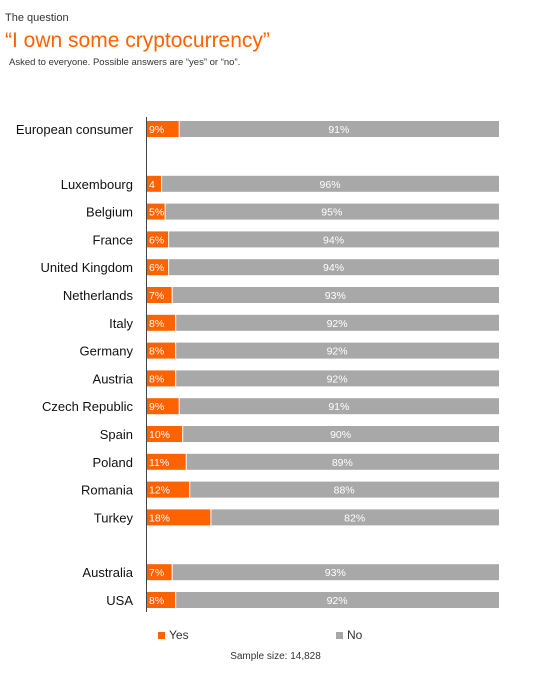 The width and height of the screenshot is (551, 679). What do you see at coordinates (109, 212) in the screenshot?
I see `category-label: Belgium` at bounding box center [109, 212].